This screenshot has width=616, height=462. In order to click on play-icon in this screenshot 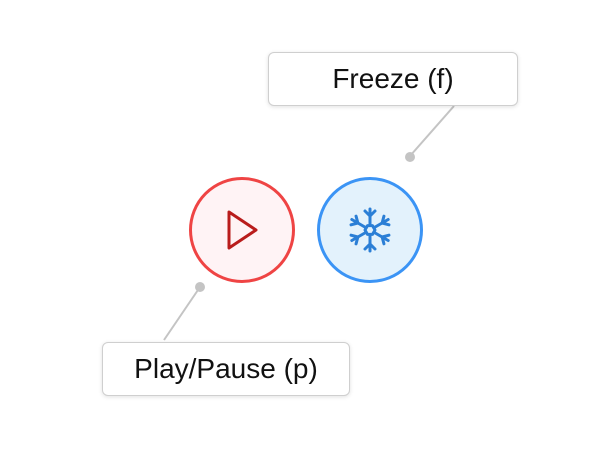, I will do `click(242, 230)`.